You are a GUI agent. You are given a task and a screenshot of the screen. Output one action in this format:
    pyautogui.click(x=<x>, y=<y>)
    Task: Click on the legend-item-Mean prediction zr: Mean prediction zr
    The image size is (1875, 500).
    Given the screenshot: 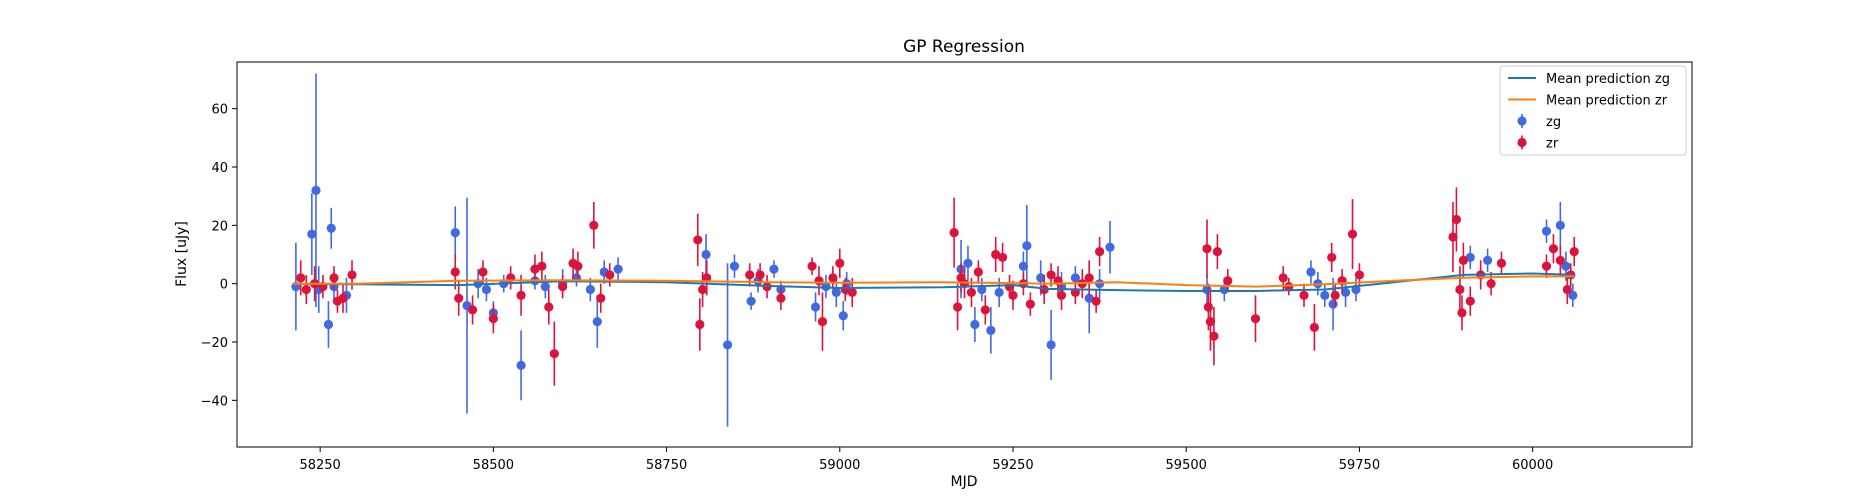 What is the action you would take?
    pyautogui.click(x=1588, y=101)
    